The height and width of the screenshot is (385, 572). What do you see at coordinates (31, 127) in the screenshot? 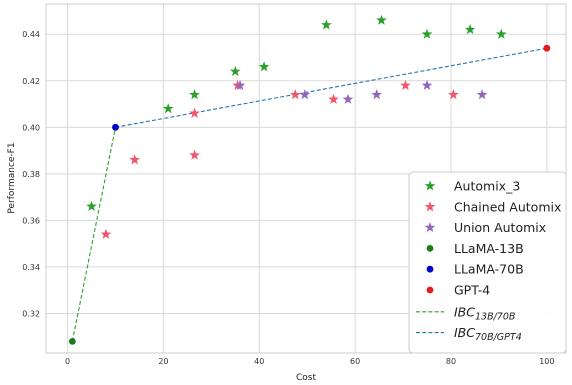
I see `y-tick-label: 0.40` at bounding box center [31, 127].